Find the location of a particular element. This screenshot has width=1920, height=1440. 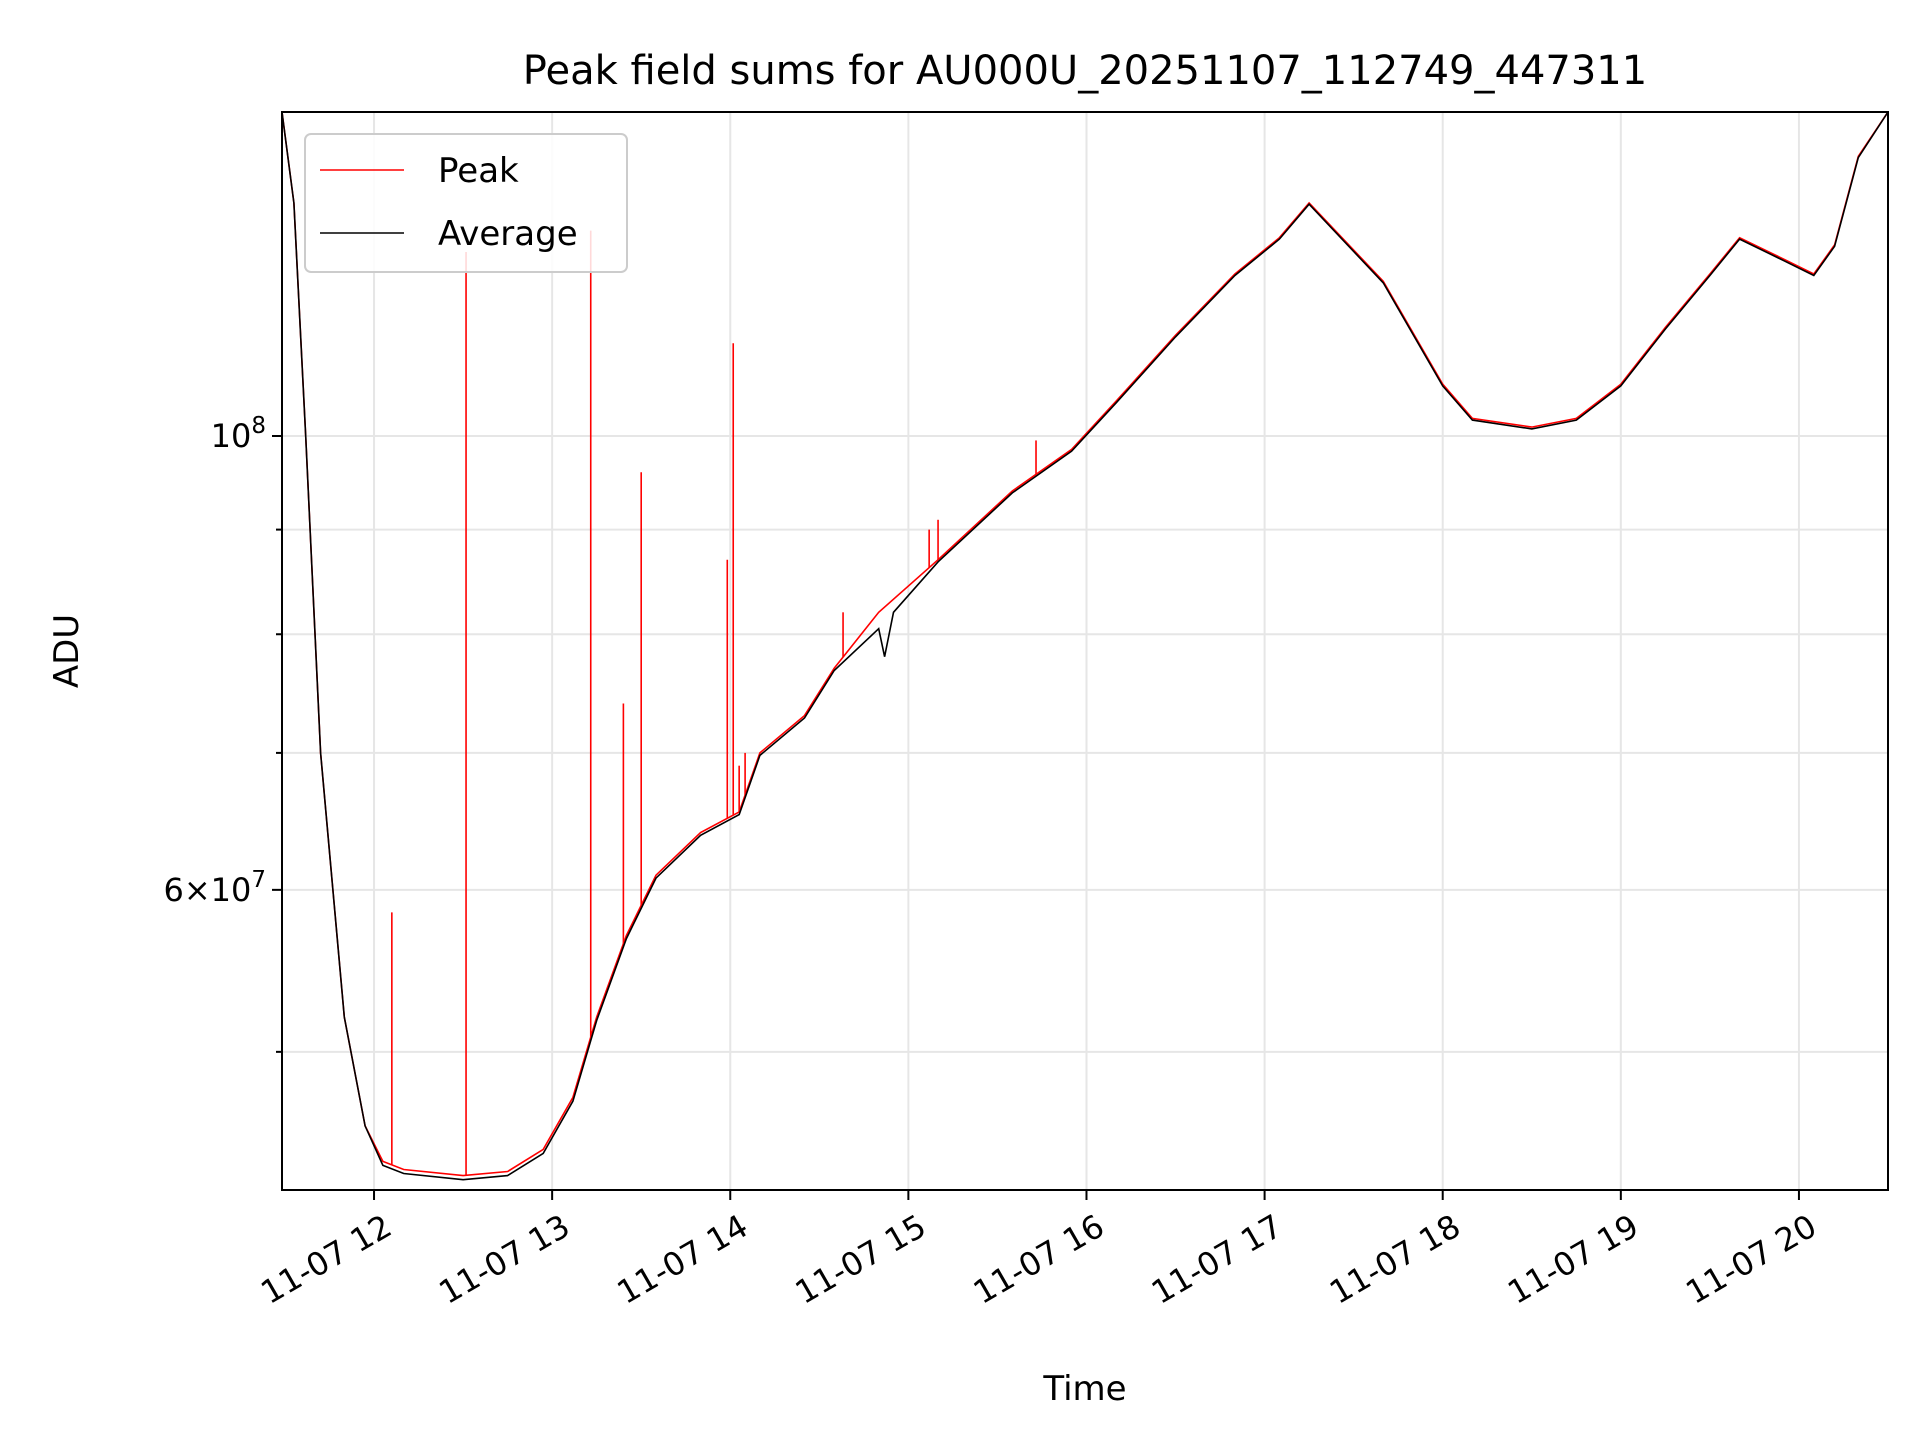

y-axis-label: ADU is located at coordinates (67, 651).